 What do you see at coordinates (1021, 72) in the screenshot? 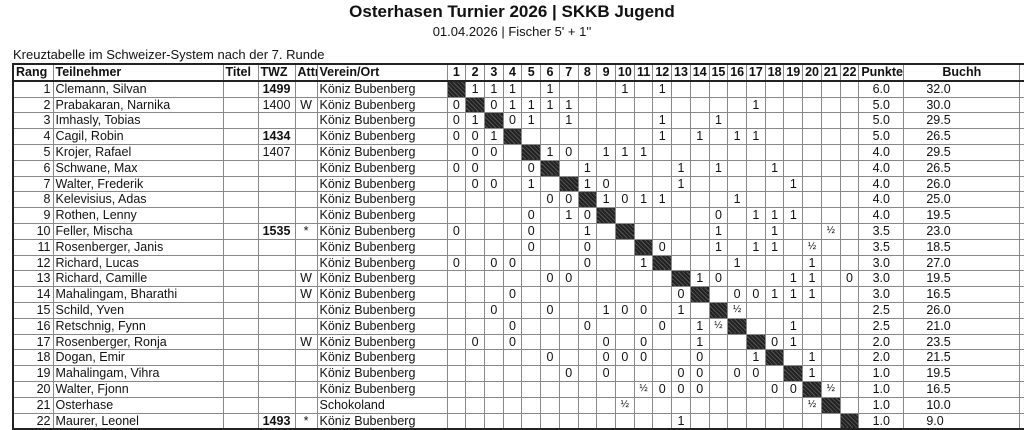
I see `header-blank` at bounding box center [1021, 72].